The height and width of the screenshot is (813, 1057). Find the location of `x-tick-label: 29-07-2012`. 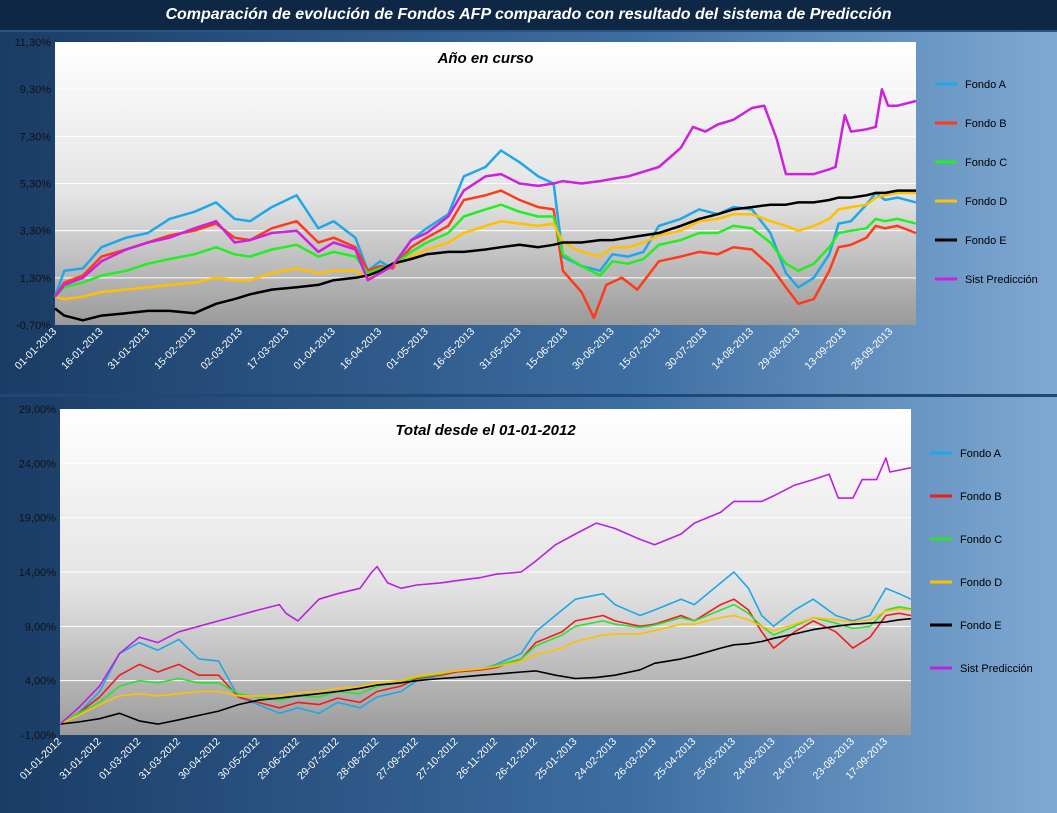

x-tick-label: 29-07-2012 is located at coordinates (318, 759).